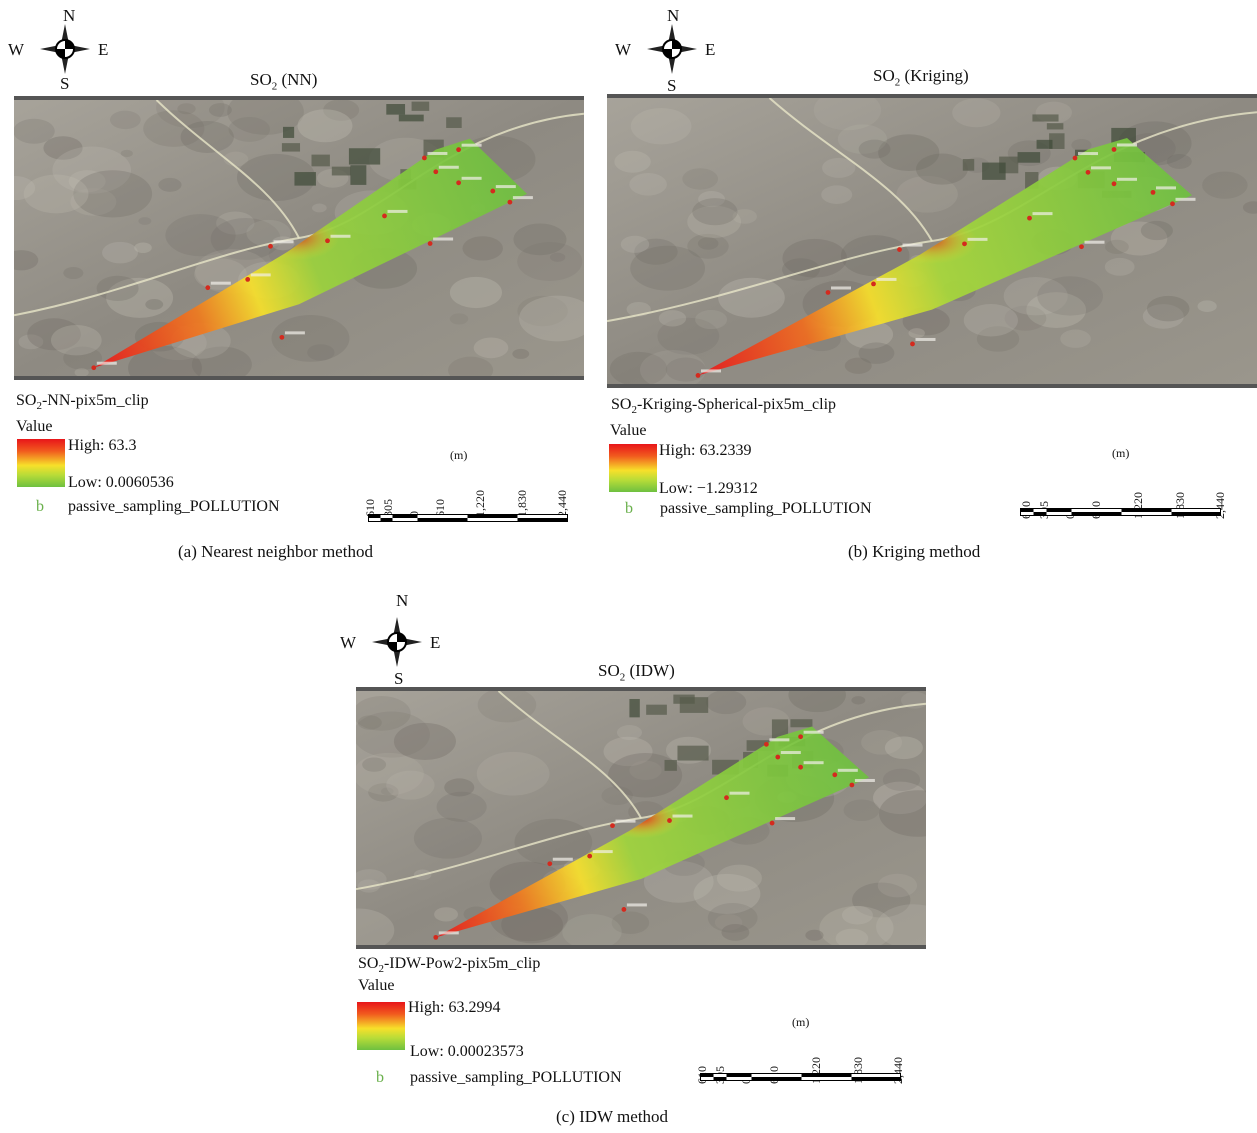 The width and height of the screenshot is (1257, 1133). What do you see at coordinates (480, 503) in the screenshot?
I see `scale-tick: 1,220` at bounding box center [480, 503].